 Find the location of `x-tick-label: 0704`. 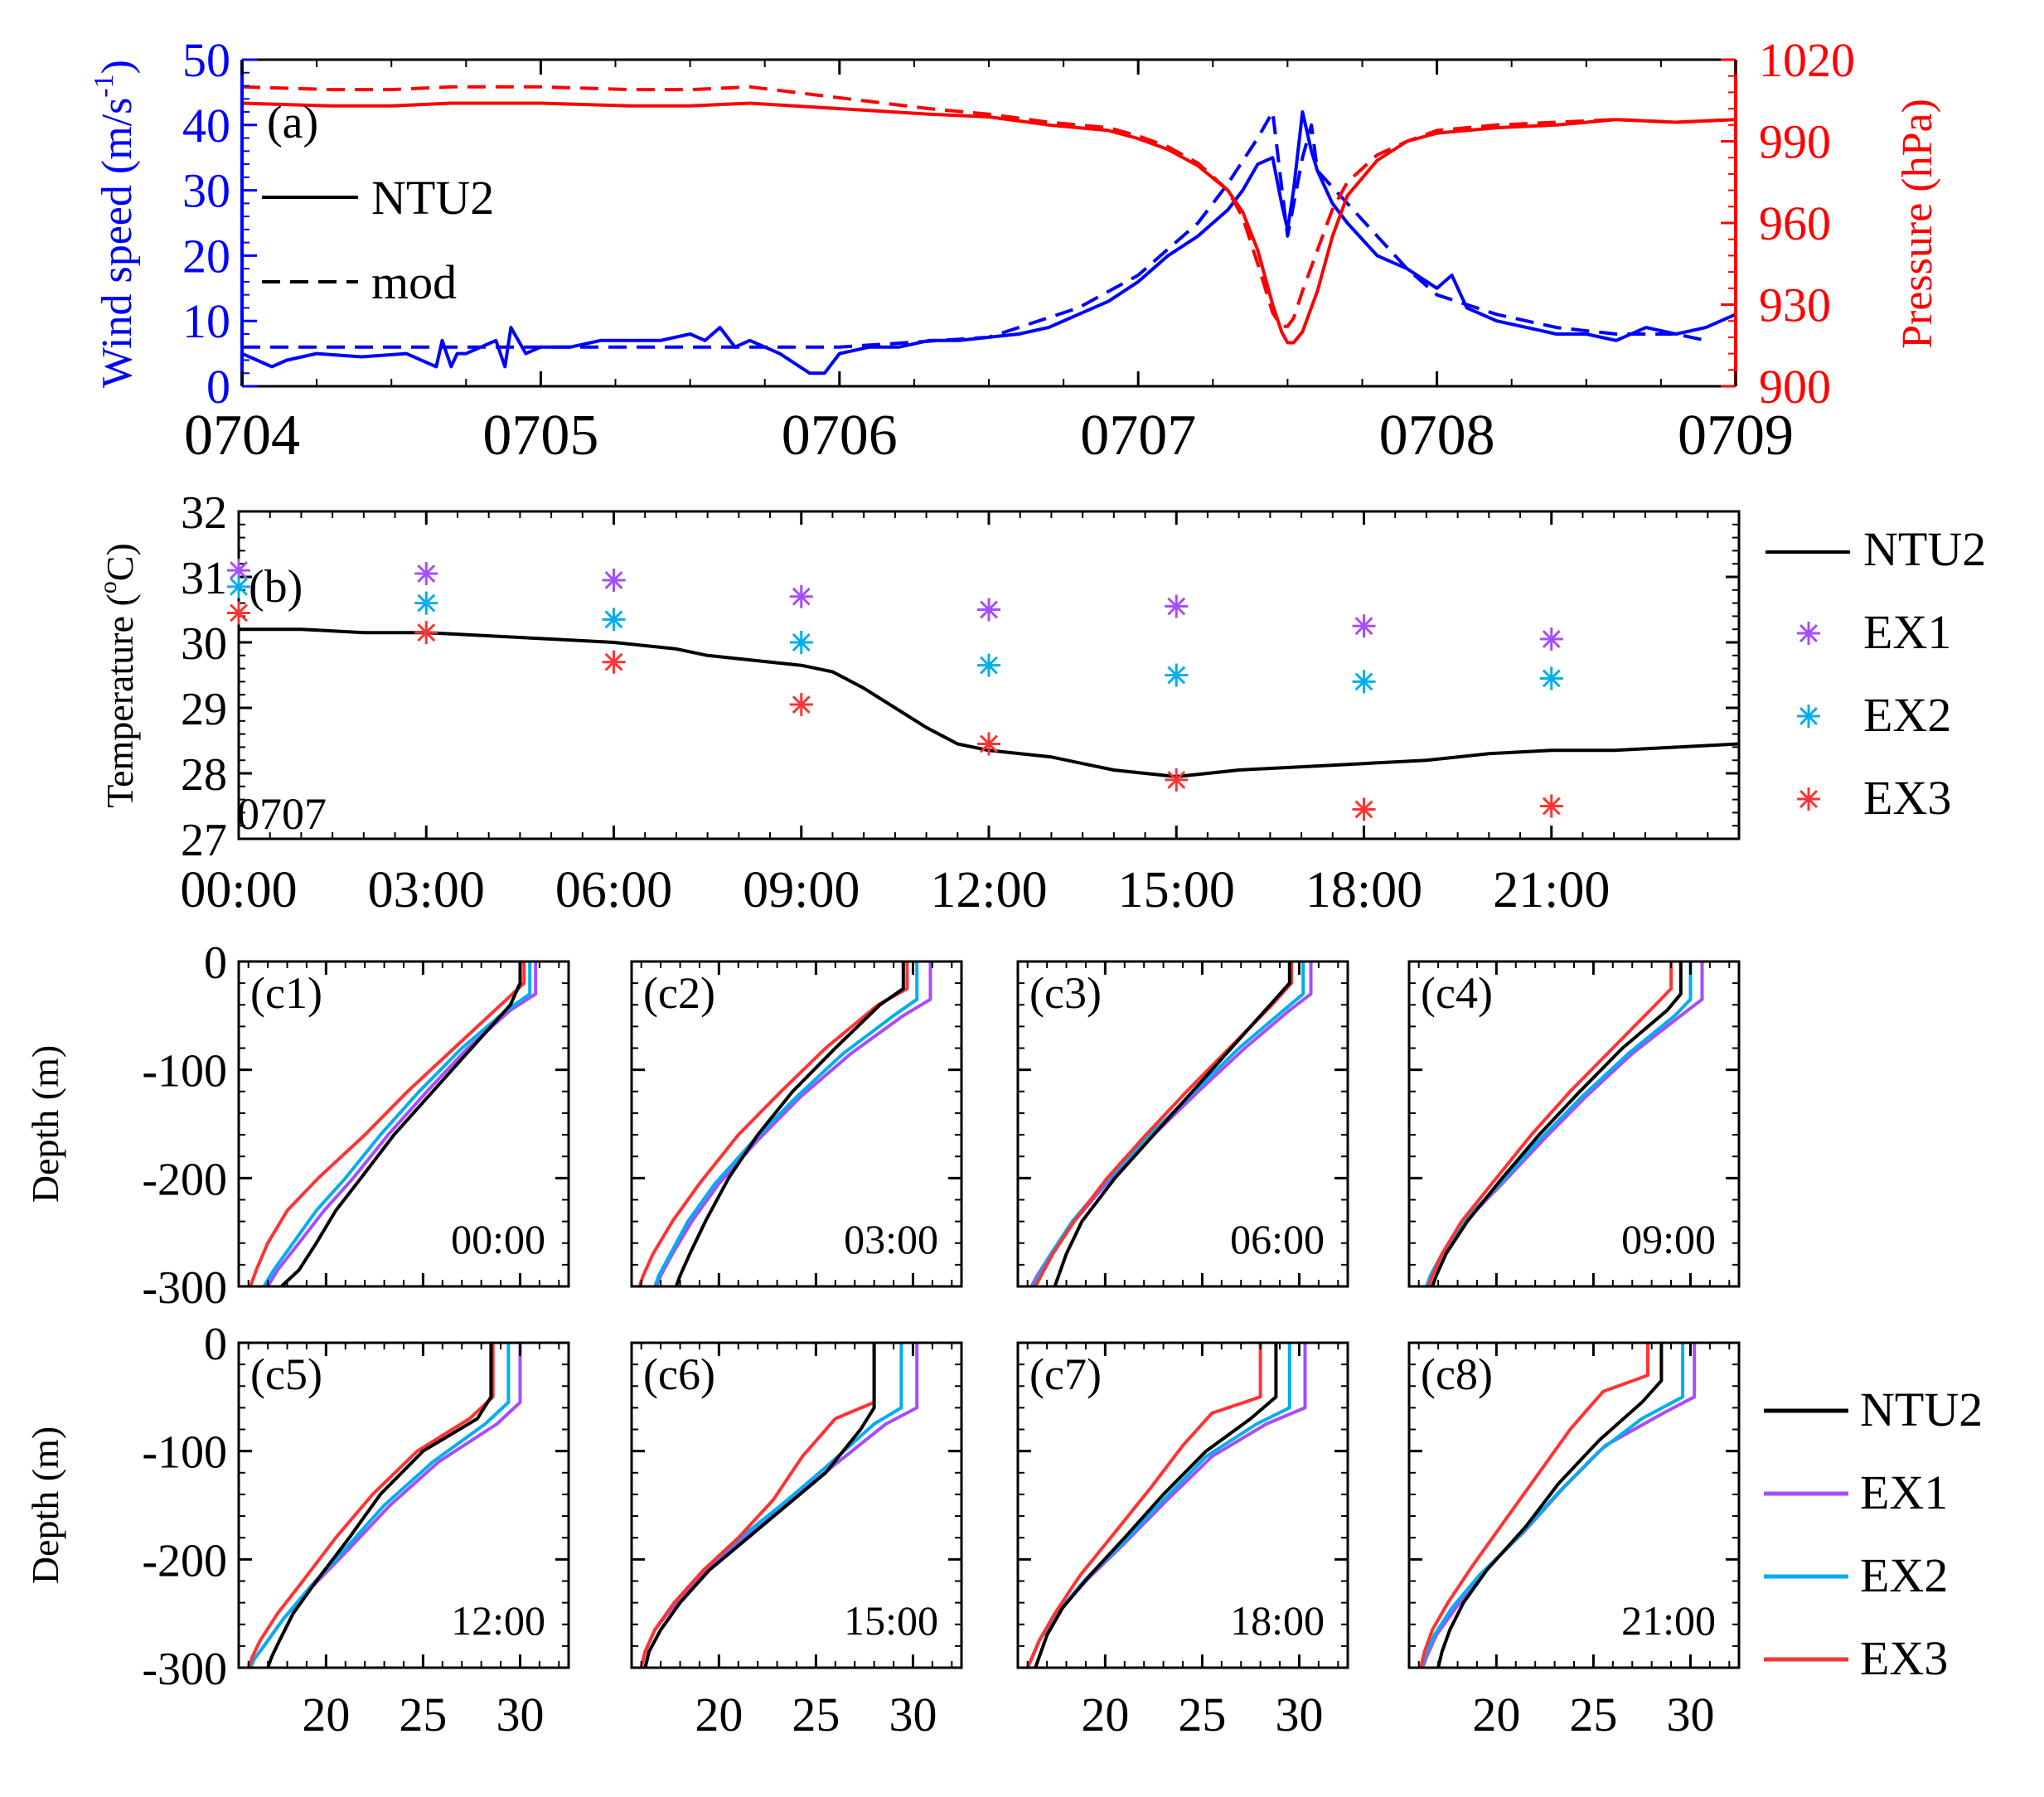

x-tick-label: 0704 is located at coordinates (242, 435).